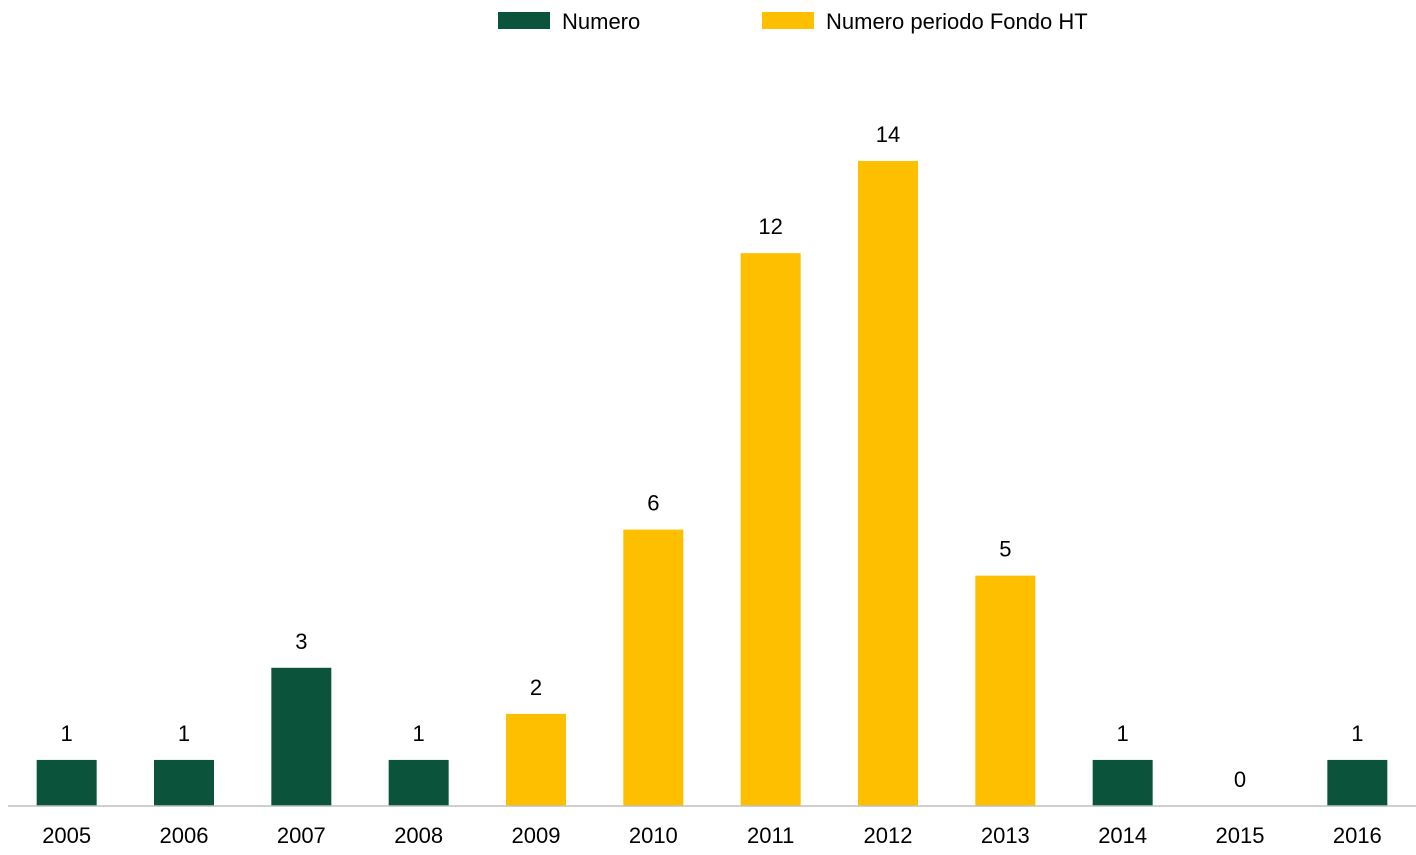 This screenshot has height=855, width=1416. What do you see at coordinates (1122, 835) in the screenshot?
I see `x-tick-label-2014: 2014` at bounding box center [1122, 835].